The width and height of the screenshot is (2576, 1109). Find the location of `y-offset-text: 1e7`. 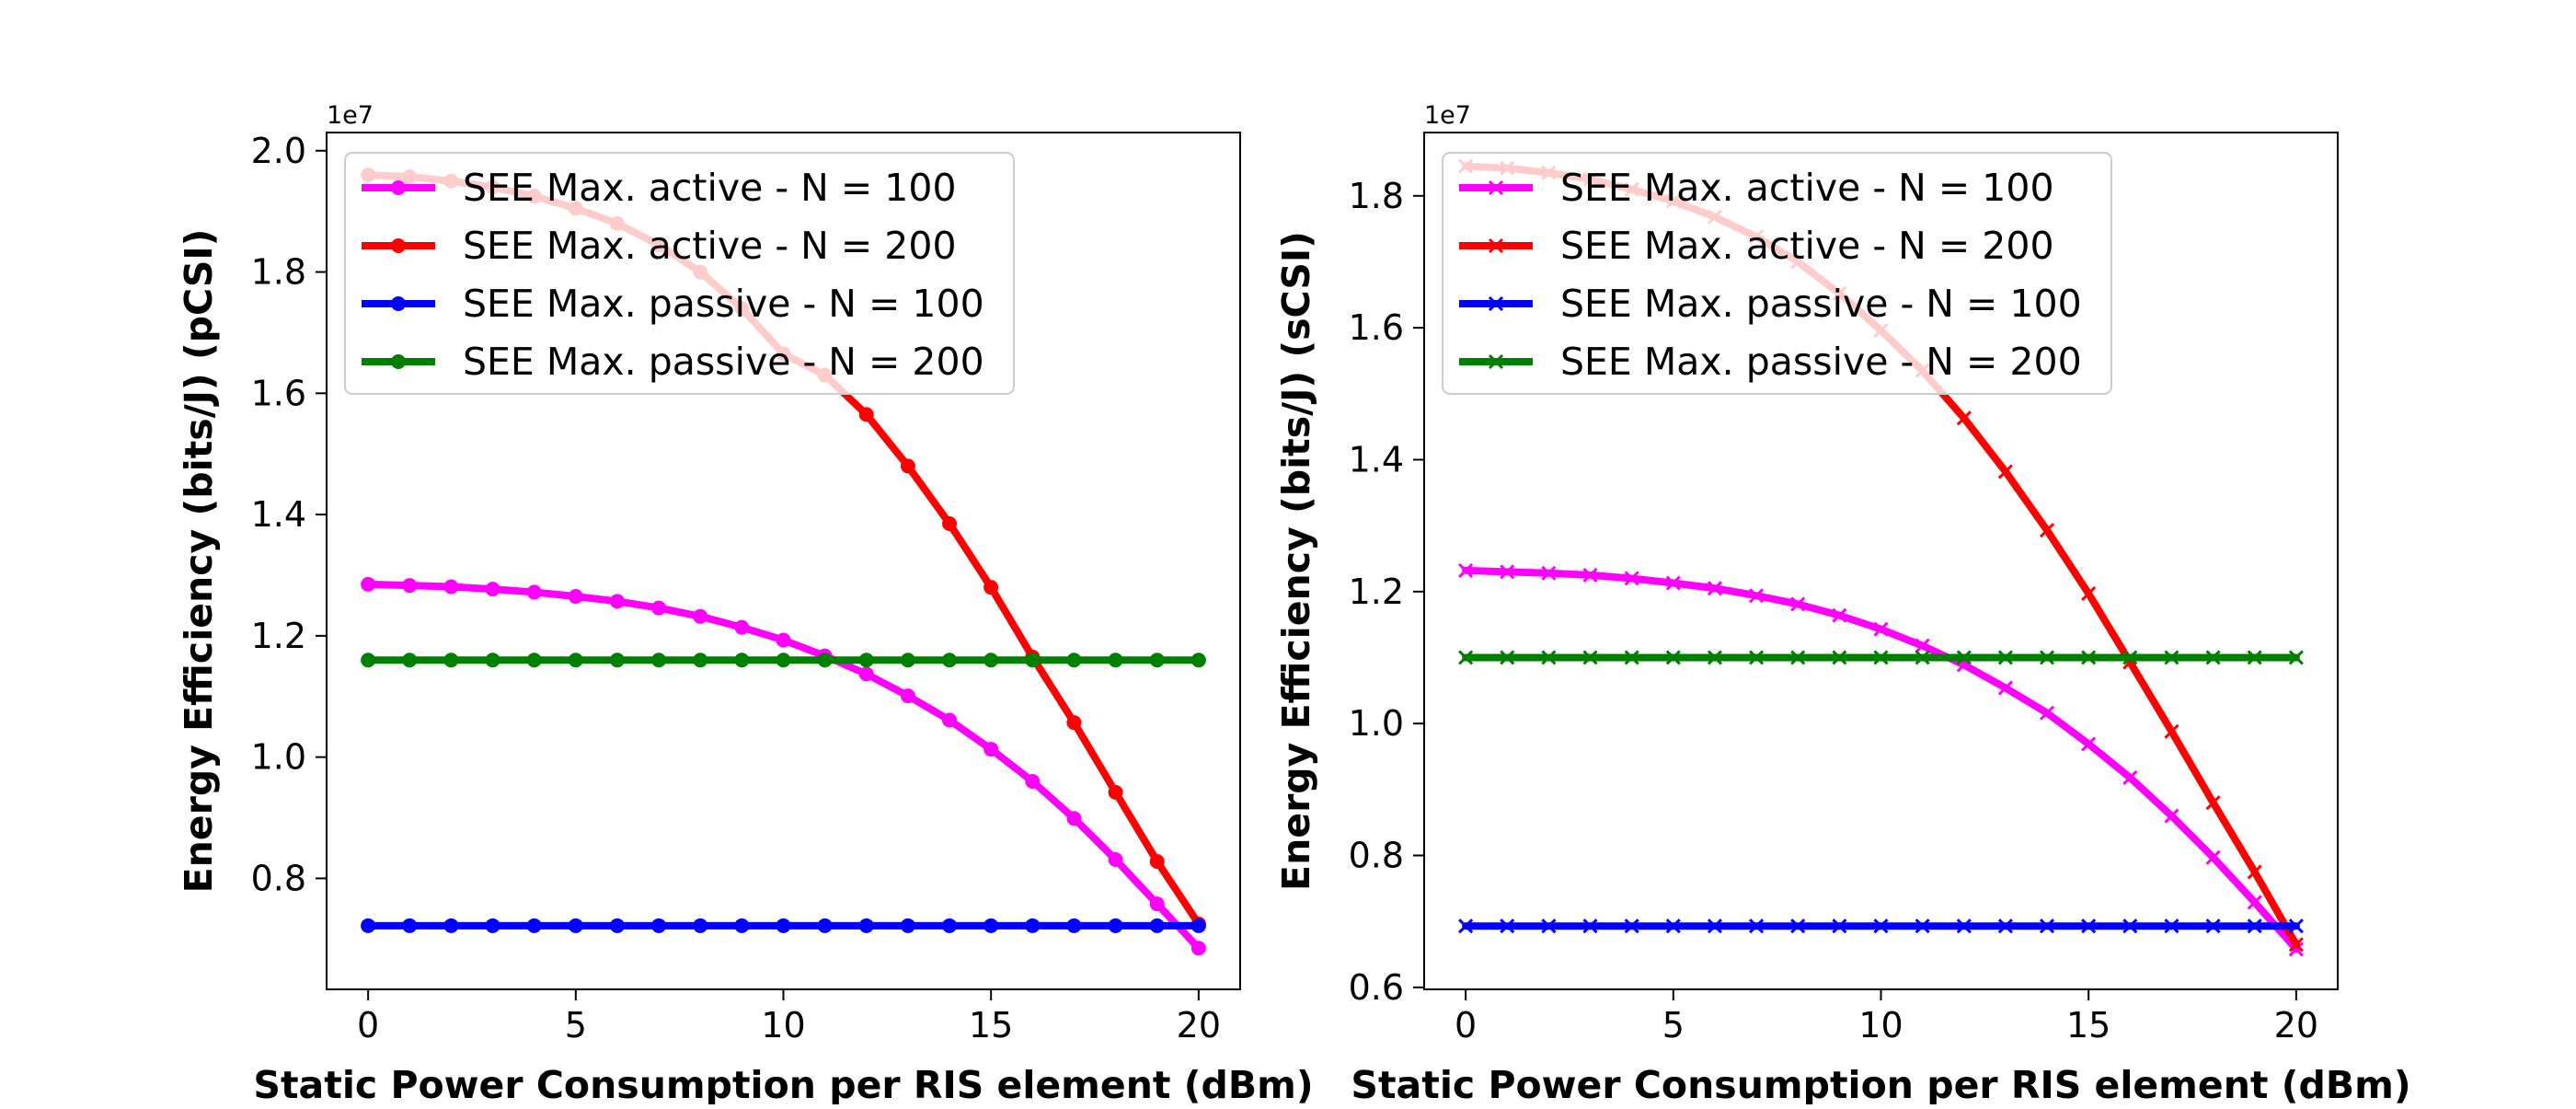

y-offset-text: 1e7 is located at coordinates (1447, 115).